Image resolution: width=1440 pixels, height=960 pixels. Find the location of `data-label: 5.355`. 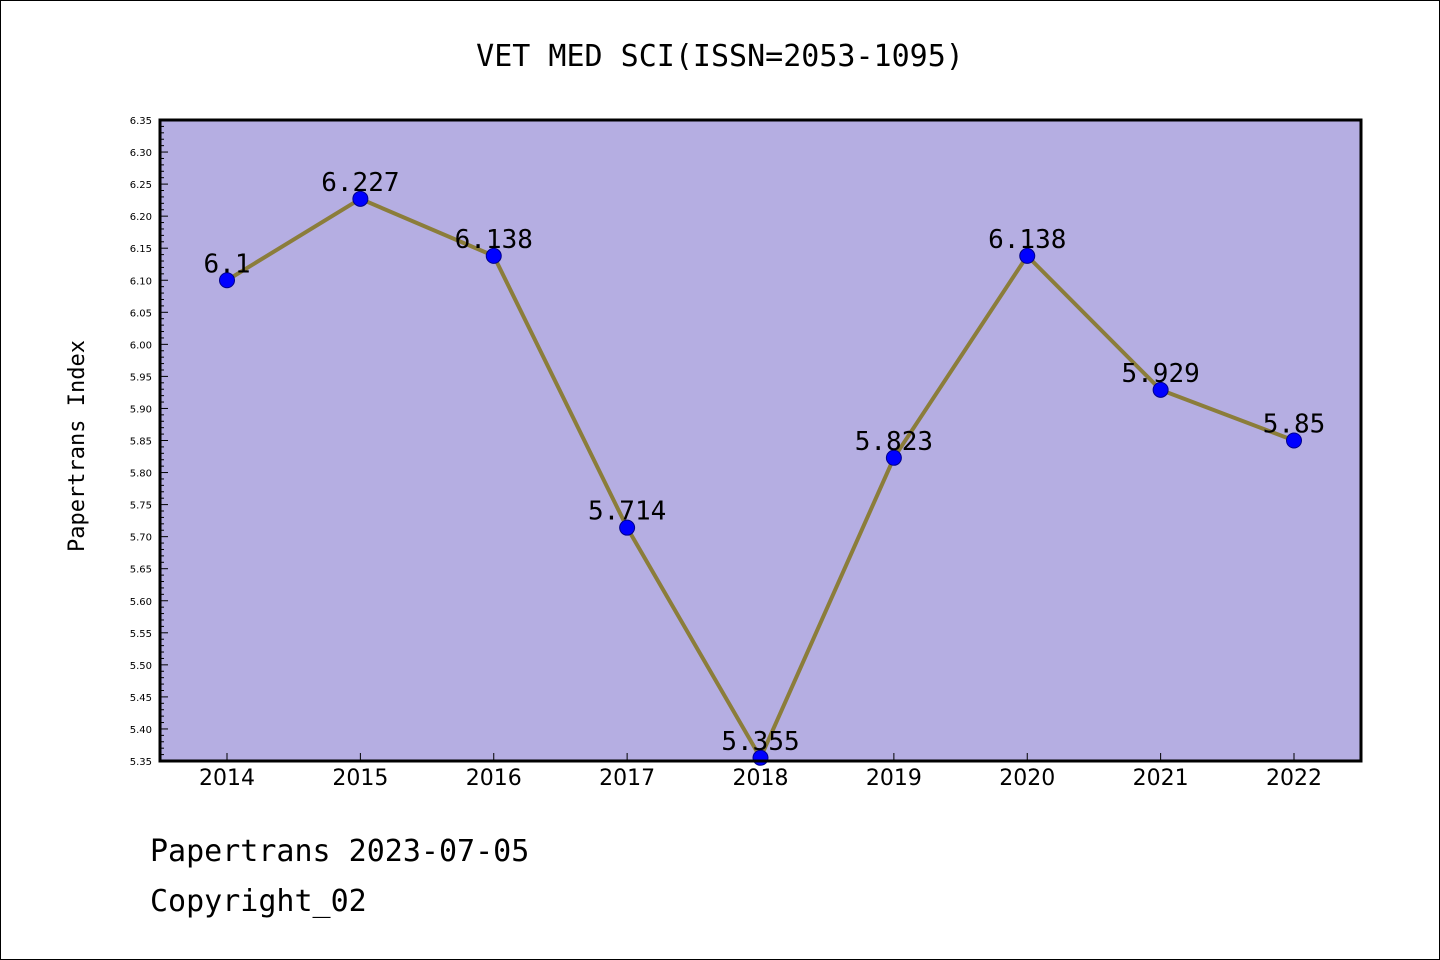

data-label: 5.355 is located at coordinates (760, 742).